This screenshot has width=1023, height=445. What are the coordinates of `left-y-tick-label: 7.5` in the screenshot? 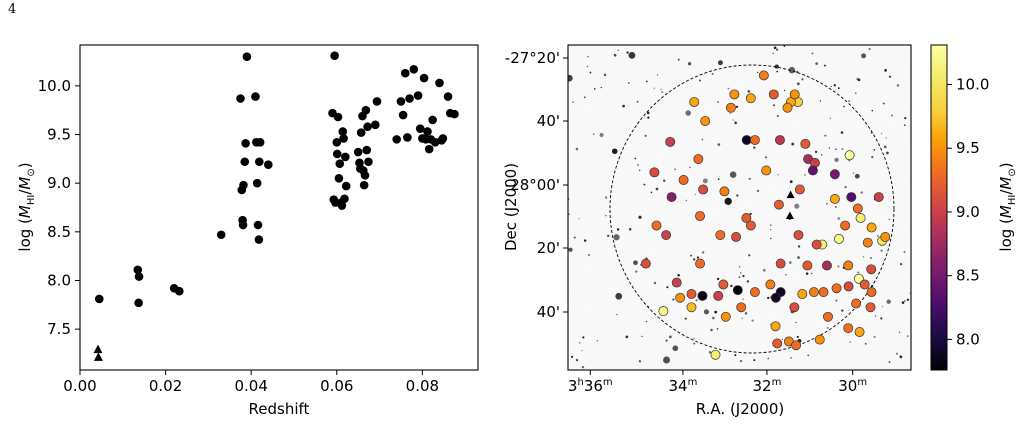 It's located at (59, 329).